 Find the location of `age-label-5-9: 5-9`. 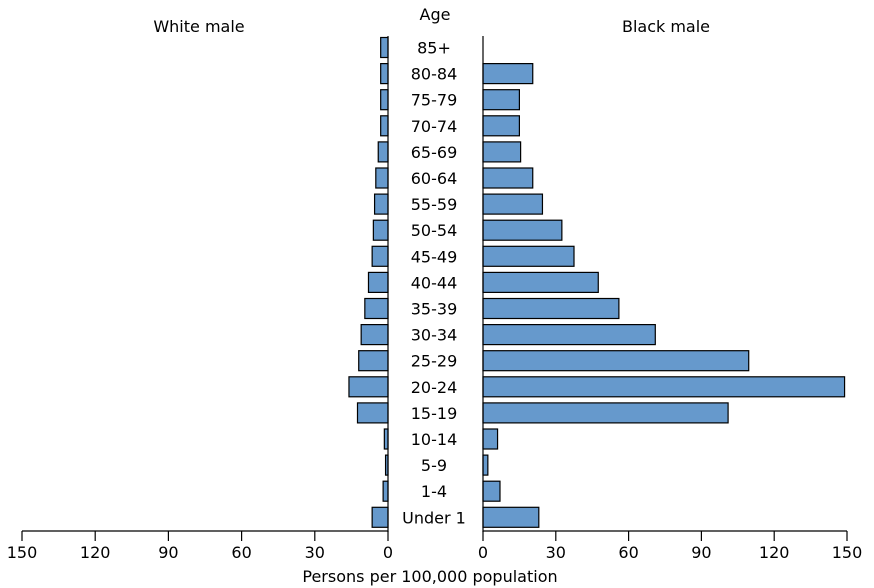

age-label-5-9: 5-9 is located at coordinates (434, 465).